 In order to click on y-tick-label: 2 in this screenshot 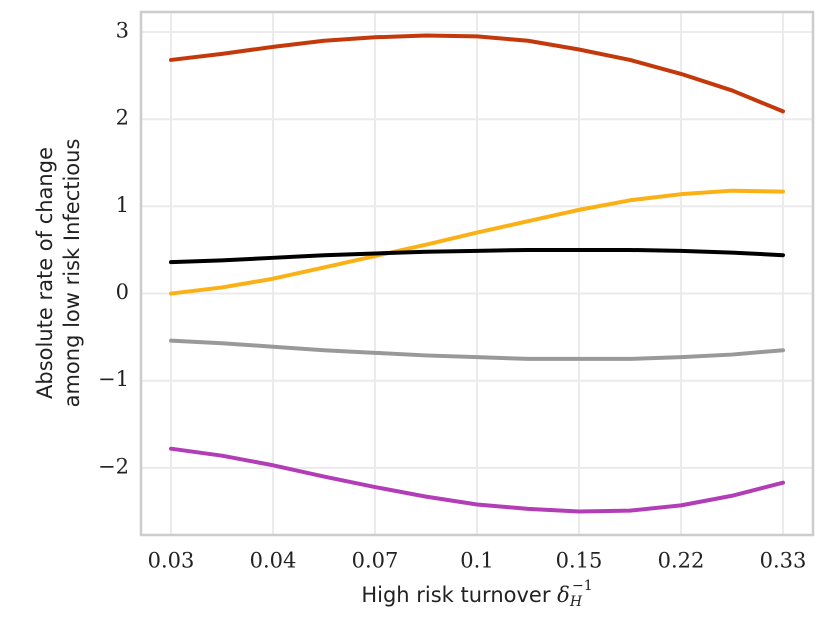, I will do `click(122, 118)`.